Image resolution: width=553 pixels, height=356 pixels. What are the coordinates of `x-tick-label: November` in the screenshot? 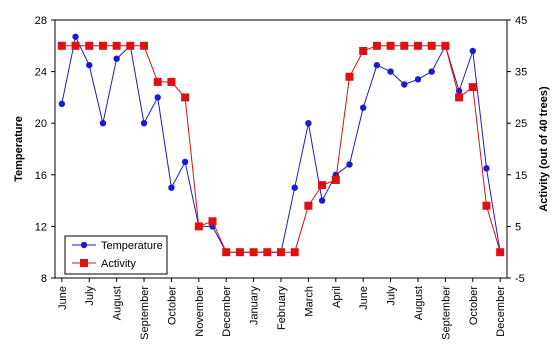 It's located at (200, 311).